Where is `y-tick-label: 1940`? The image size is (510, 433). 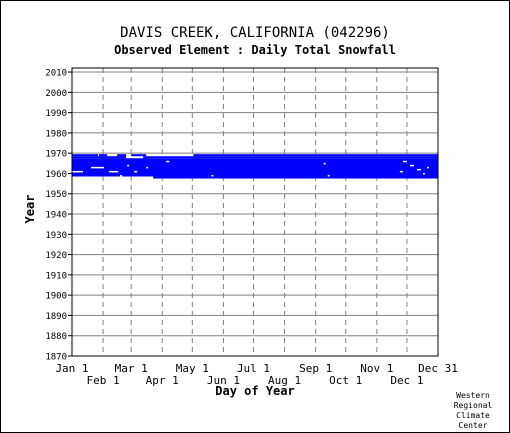
y-tick-label: 1940 is located at coordinates (56, 216).